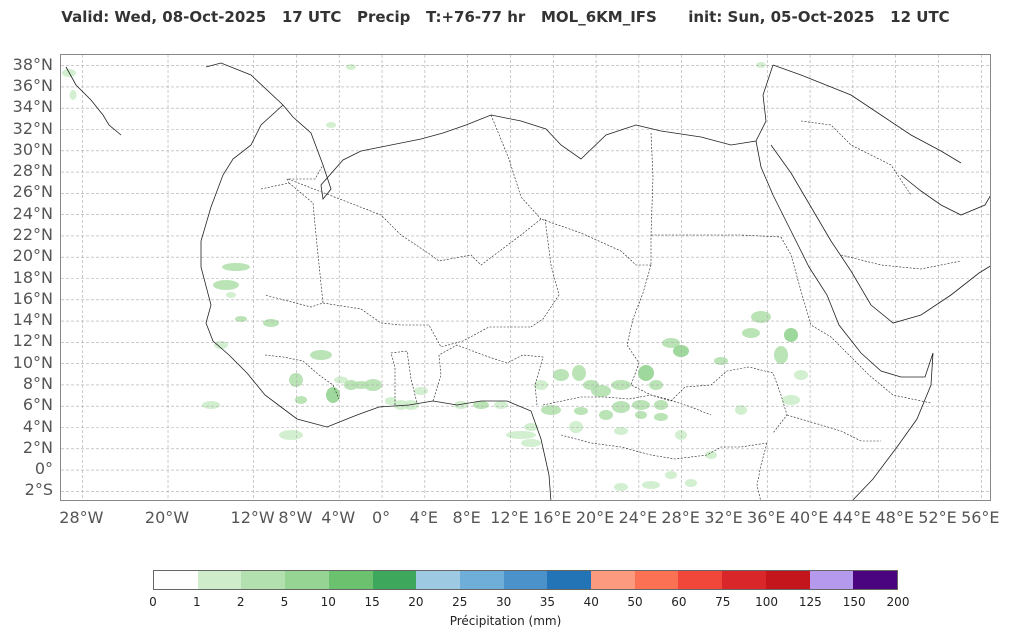 The width and height of the screenshot is (1011, 641). Describe the element at coordinates (32, 192) in the screenshot. I see `lat-label: 26°N` at that location.